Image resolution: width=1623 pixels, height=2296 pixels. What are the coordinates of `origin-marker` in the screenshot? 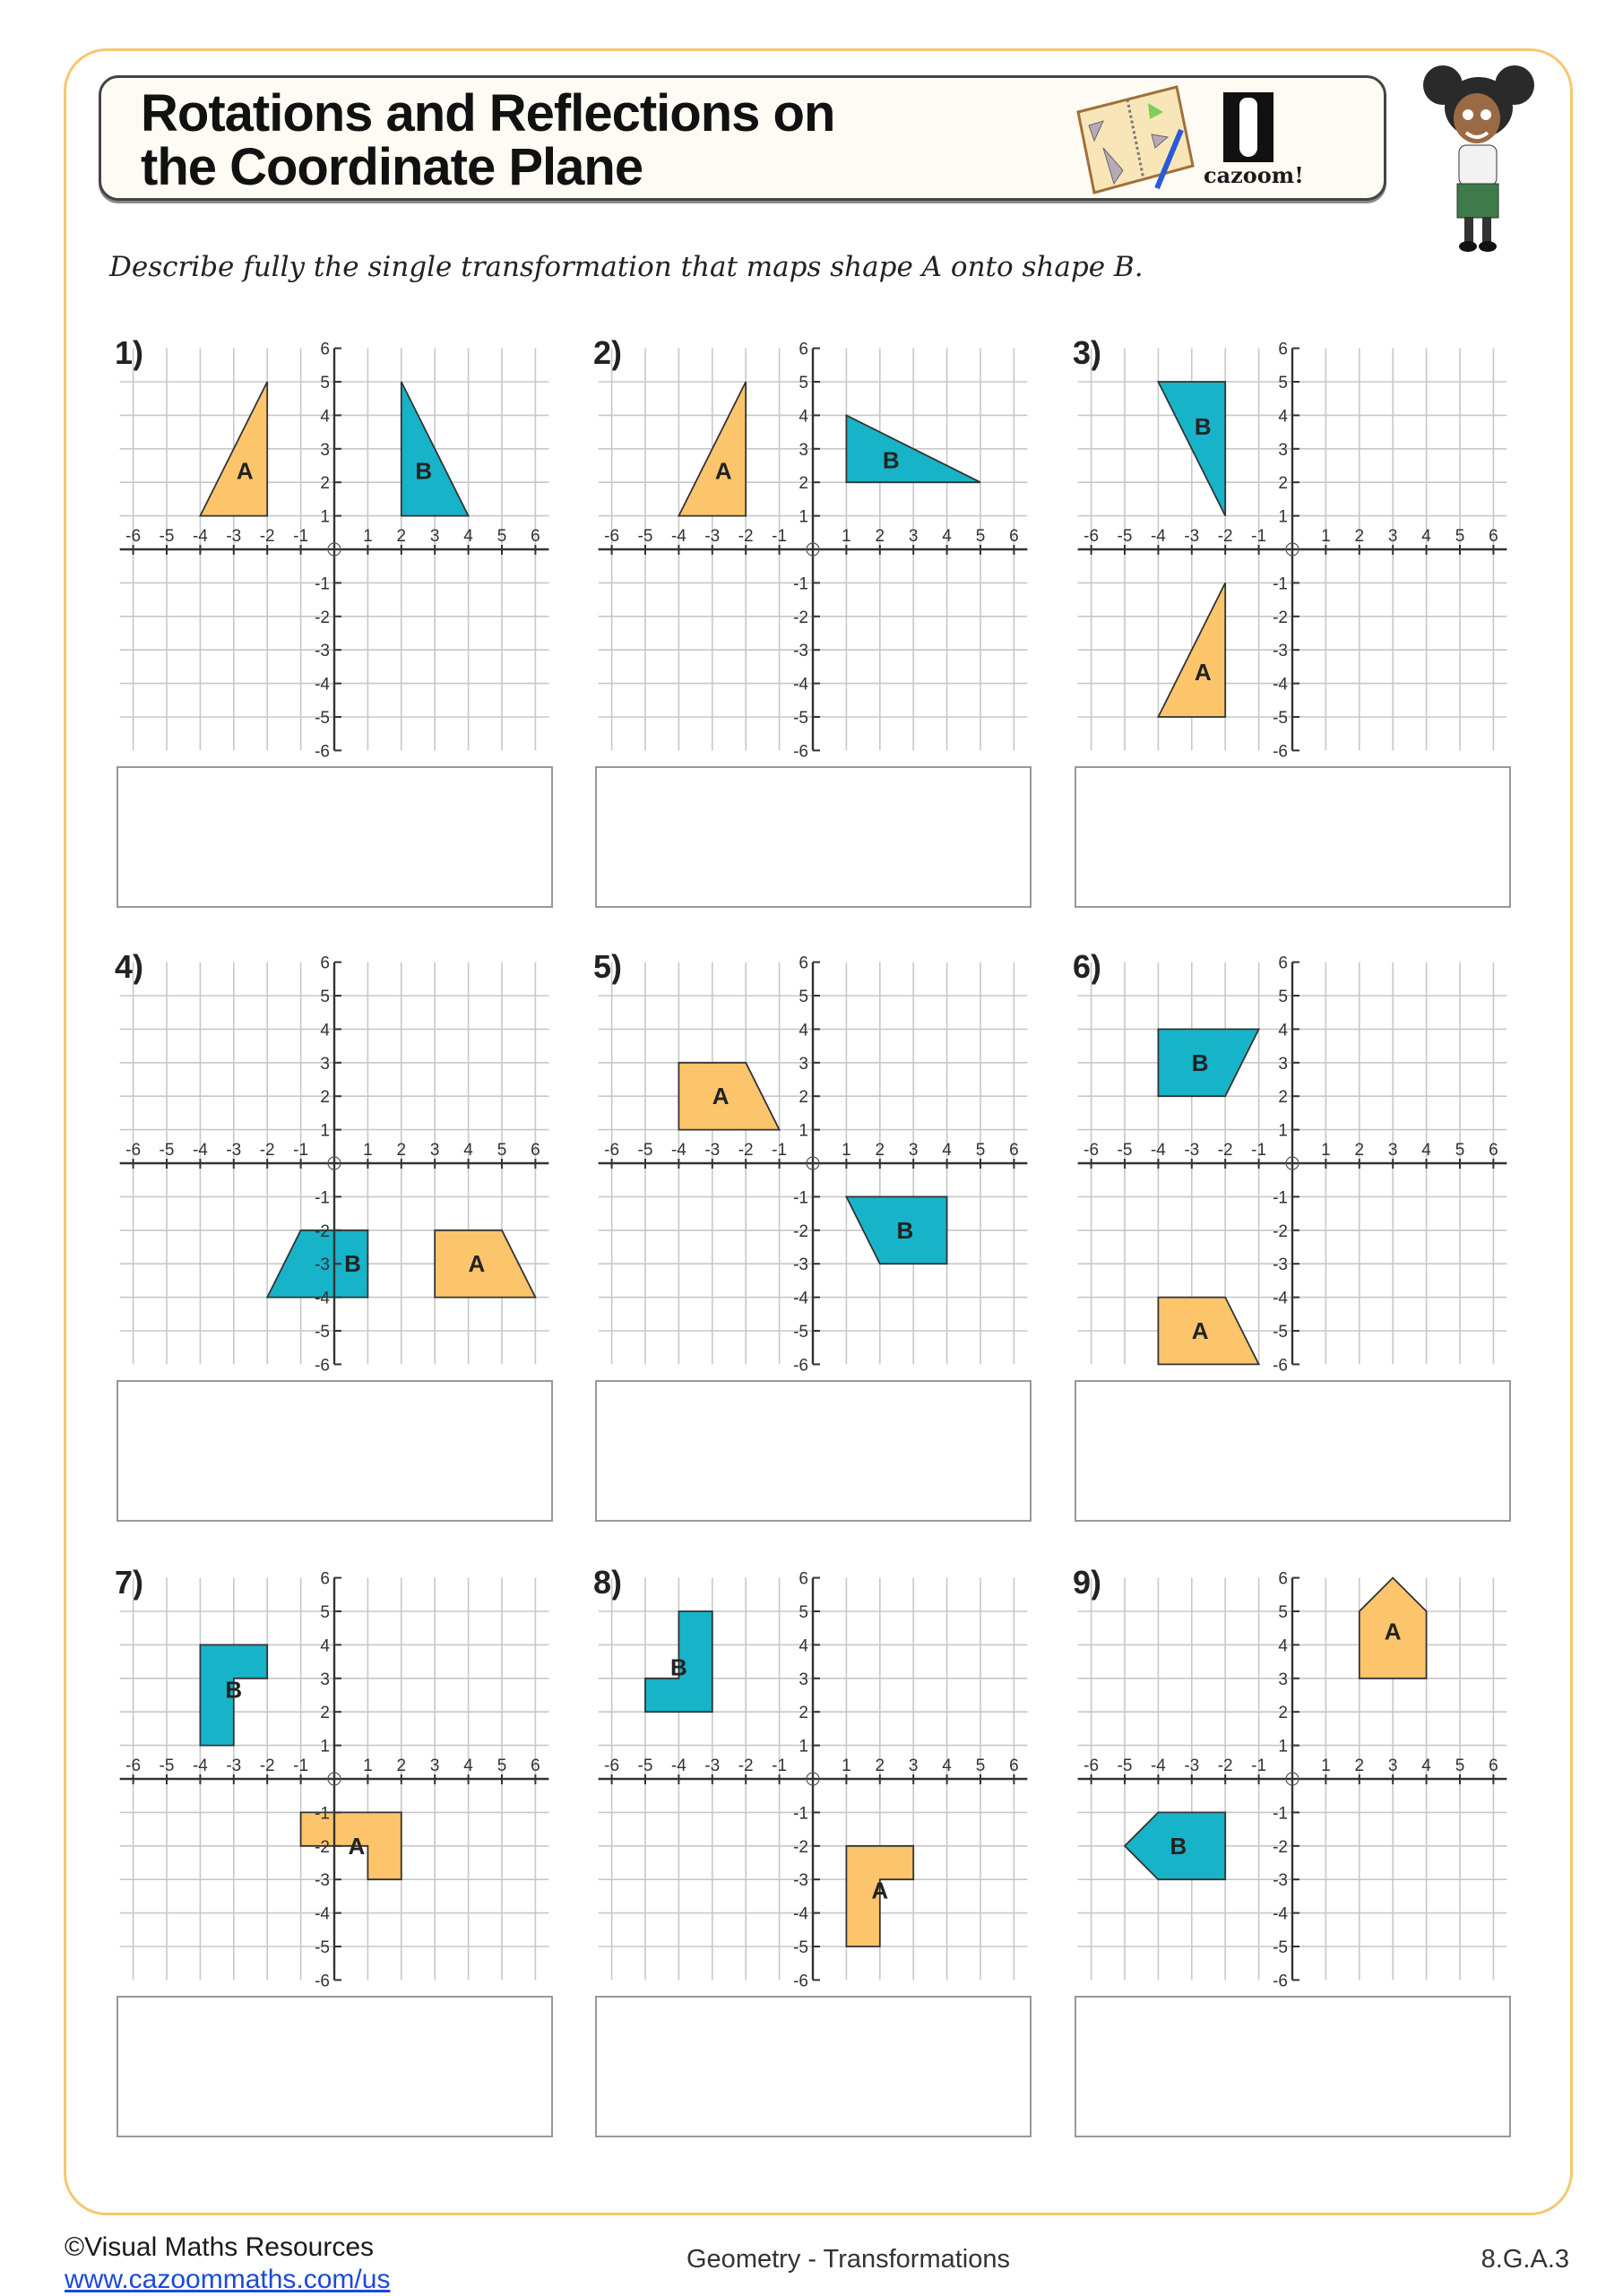 It's located at (334, 1779).